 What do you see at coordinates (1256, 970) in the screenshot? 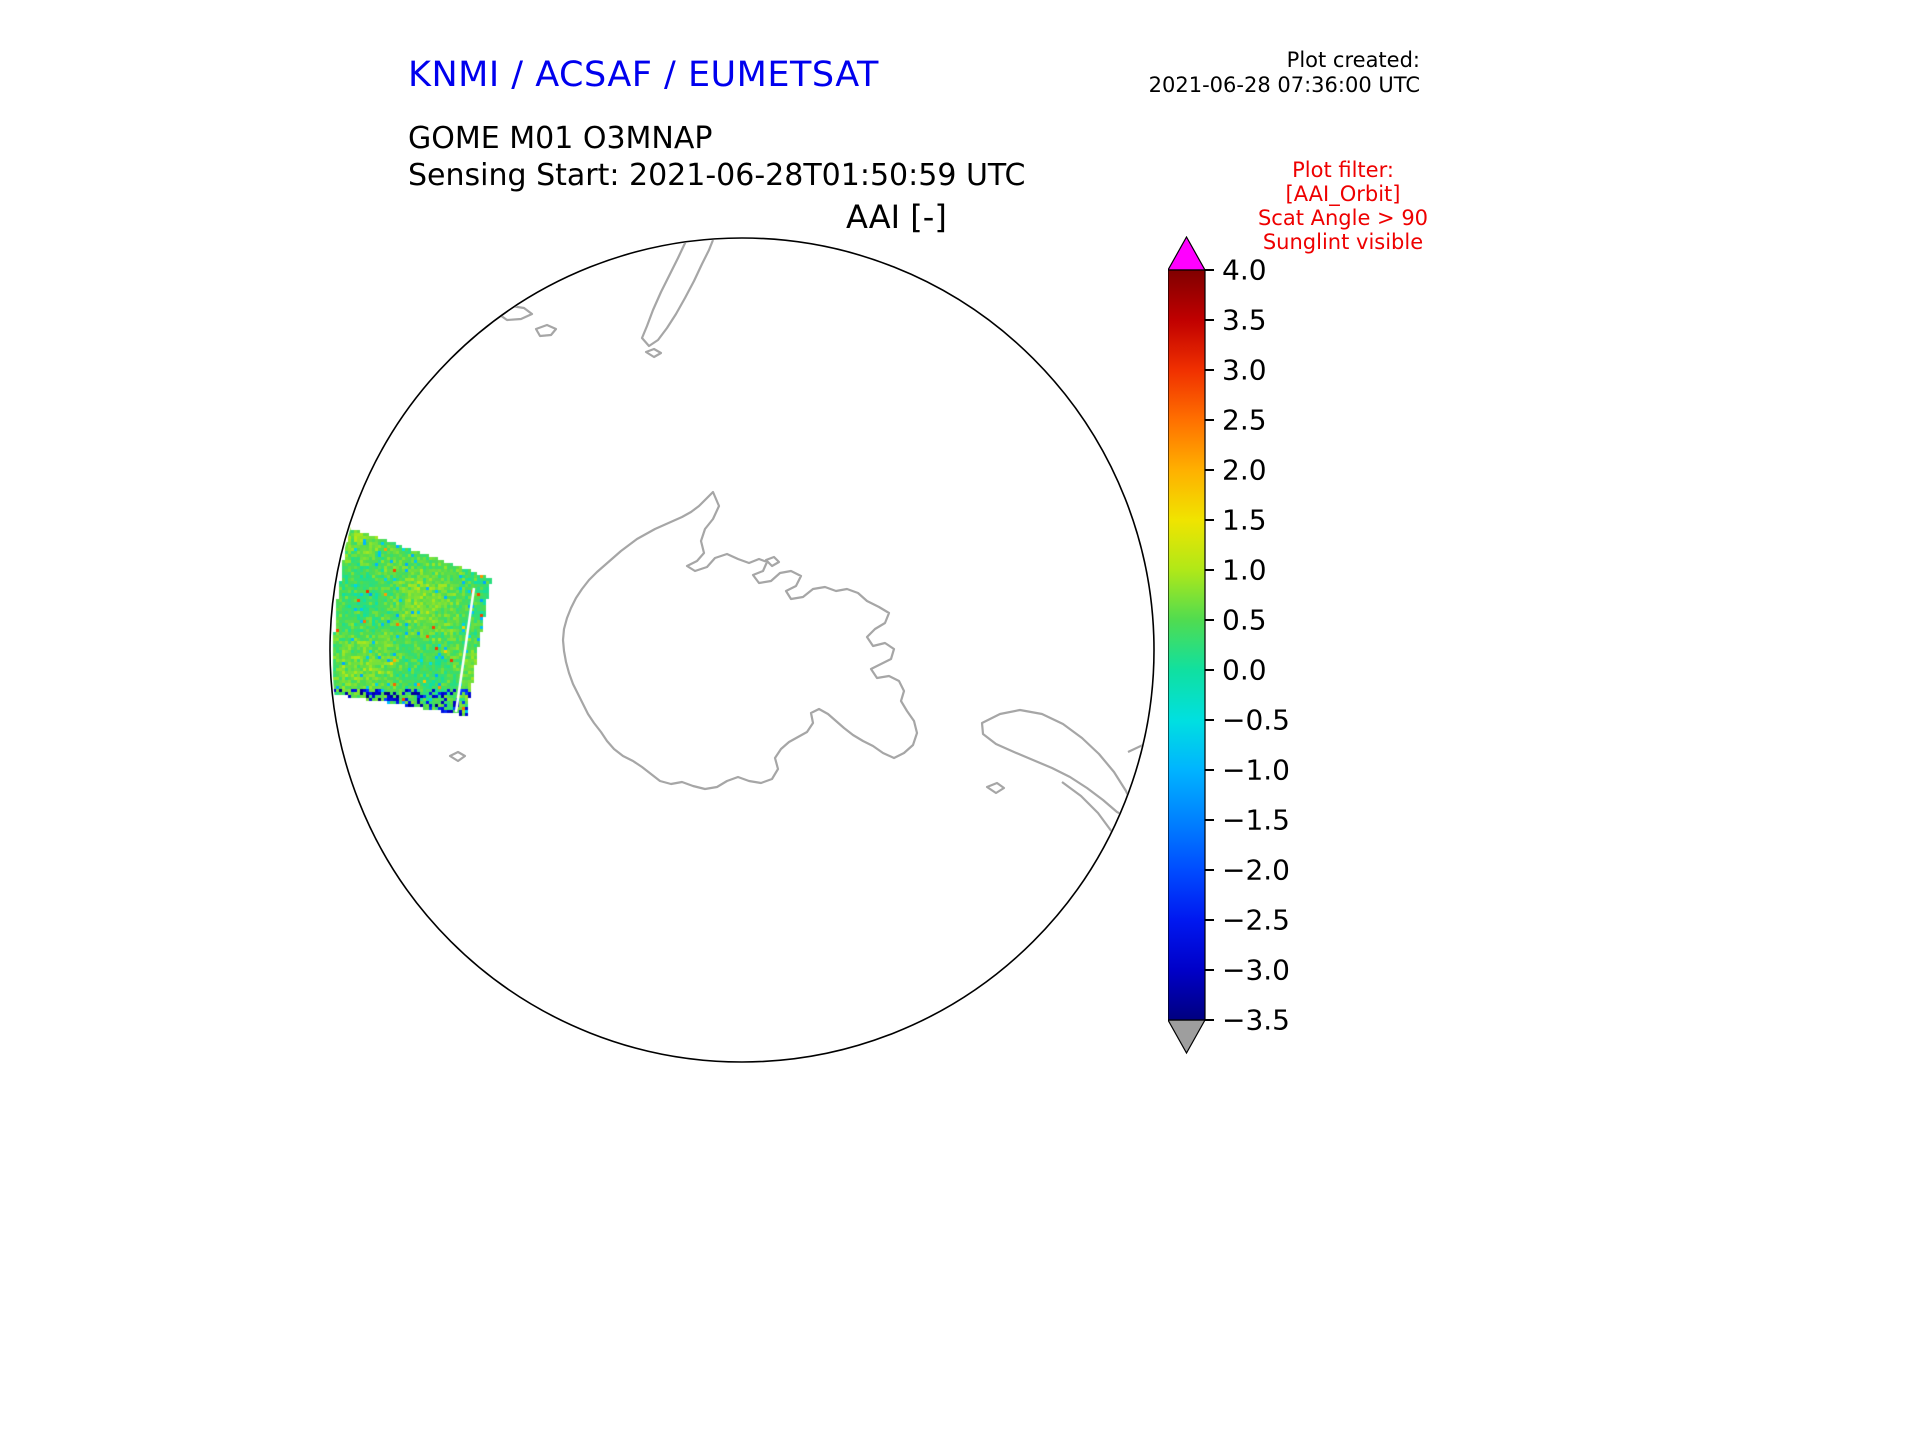
I see `colorbar-tick-label: −3.0` at bounding box center [1256, 970].